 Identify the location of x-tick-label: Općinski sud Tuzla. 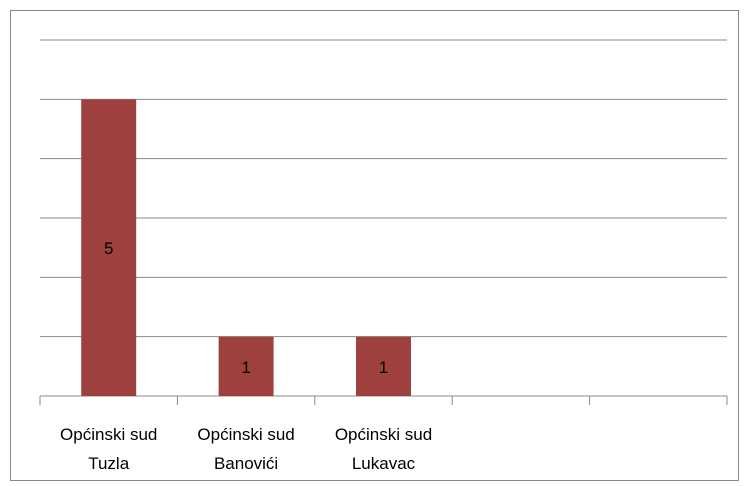
(108, 449).